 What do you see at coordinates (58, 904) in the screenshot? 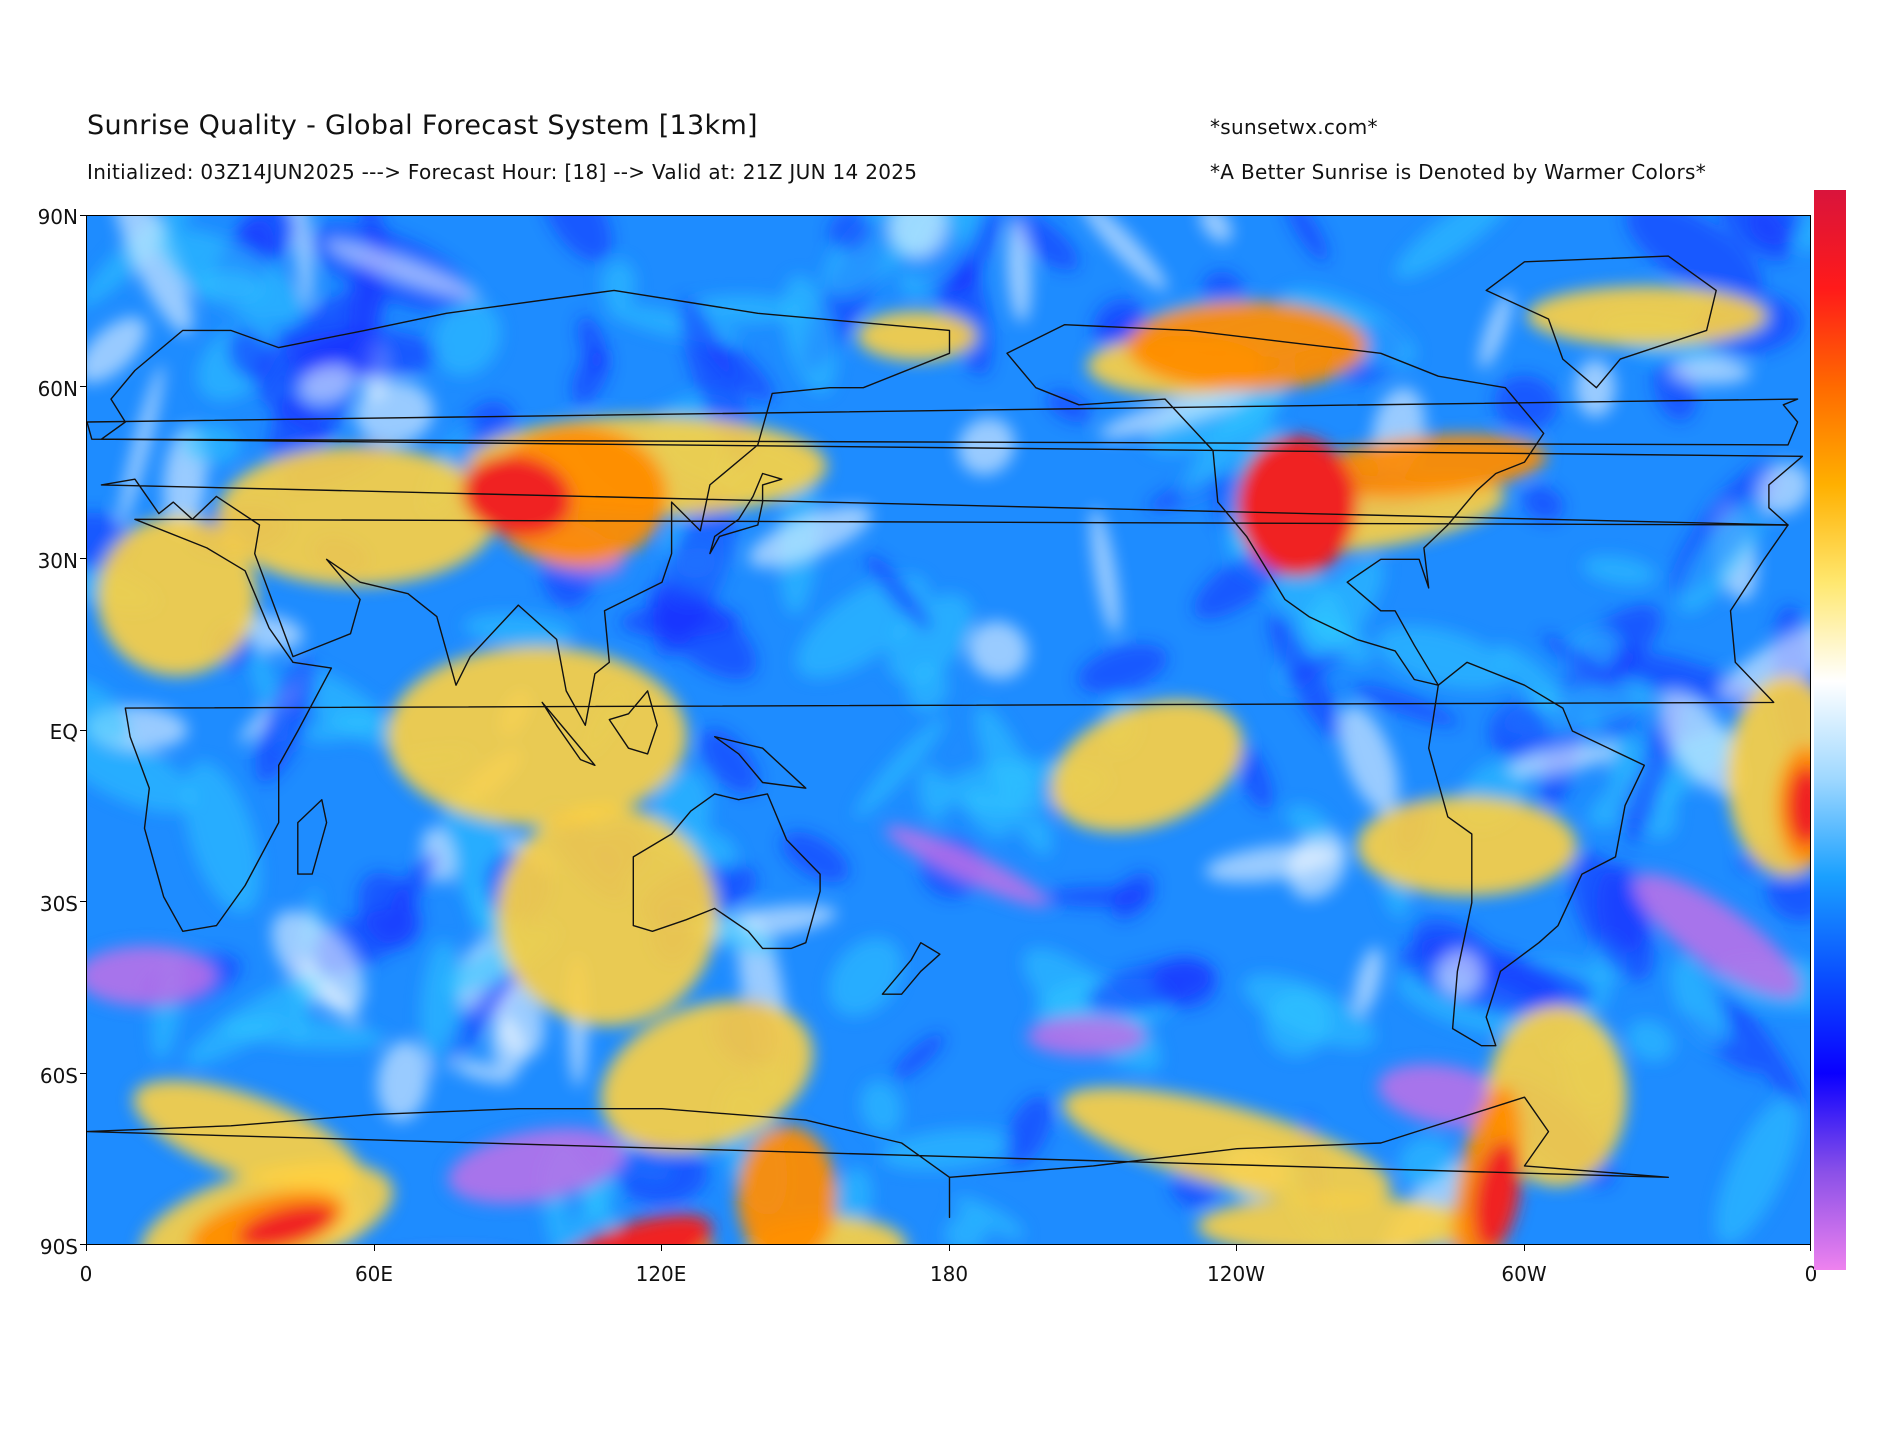
I see `lat-label-30s: 30S` at bounding box center [58, 904].